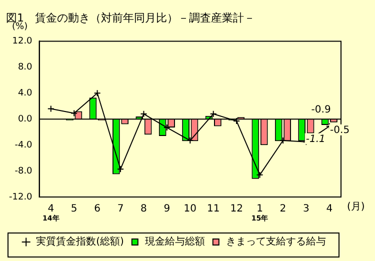 This screenshot has height=261, width=375. I want to click on x-tick-label: 11, so click(213, 209).